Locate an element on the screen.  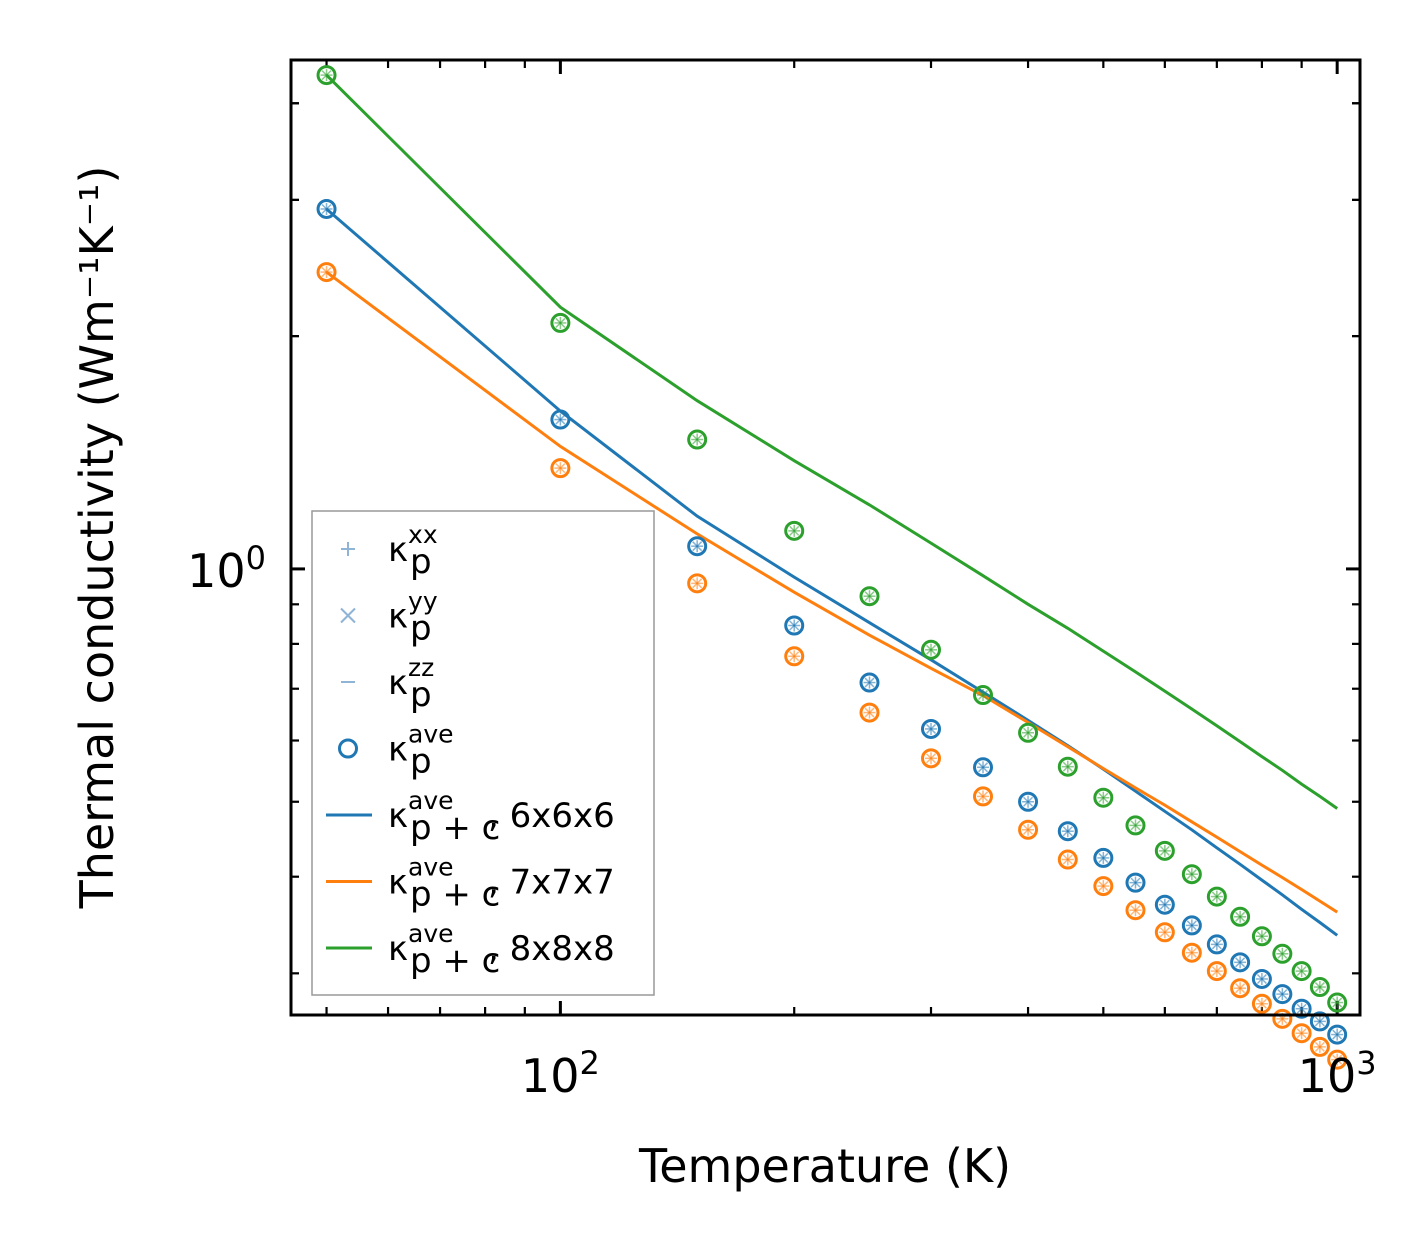
legend-box is located at coordinates (483, 753).